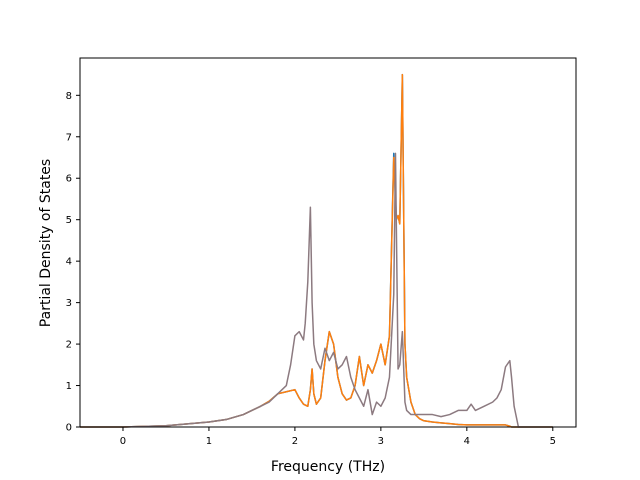 The height and width of the screenshot is (480, 640). I want to click on y-tick-label: 4, so click(69, 262).